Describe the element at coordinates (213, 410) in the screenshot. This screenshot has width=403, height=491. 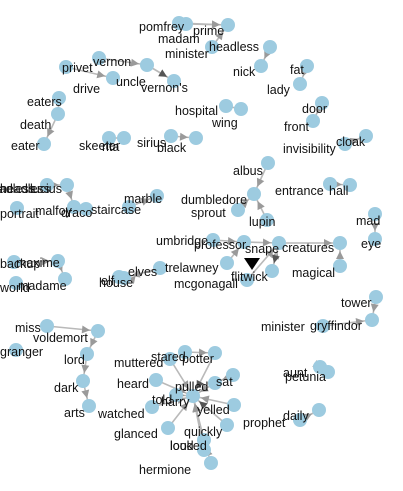
I see `word-label-yelled: yelled` at that location.